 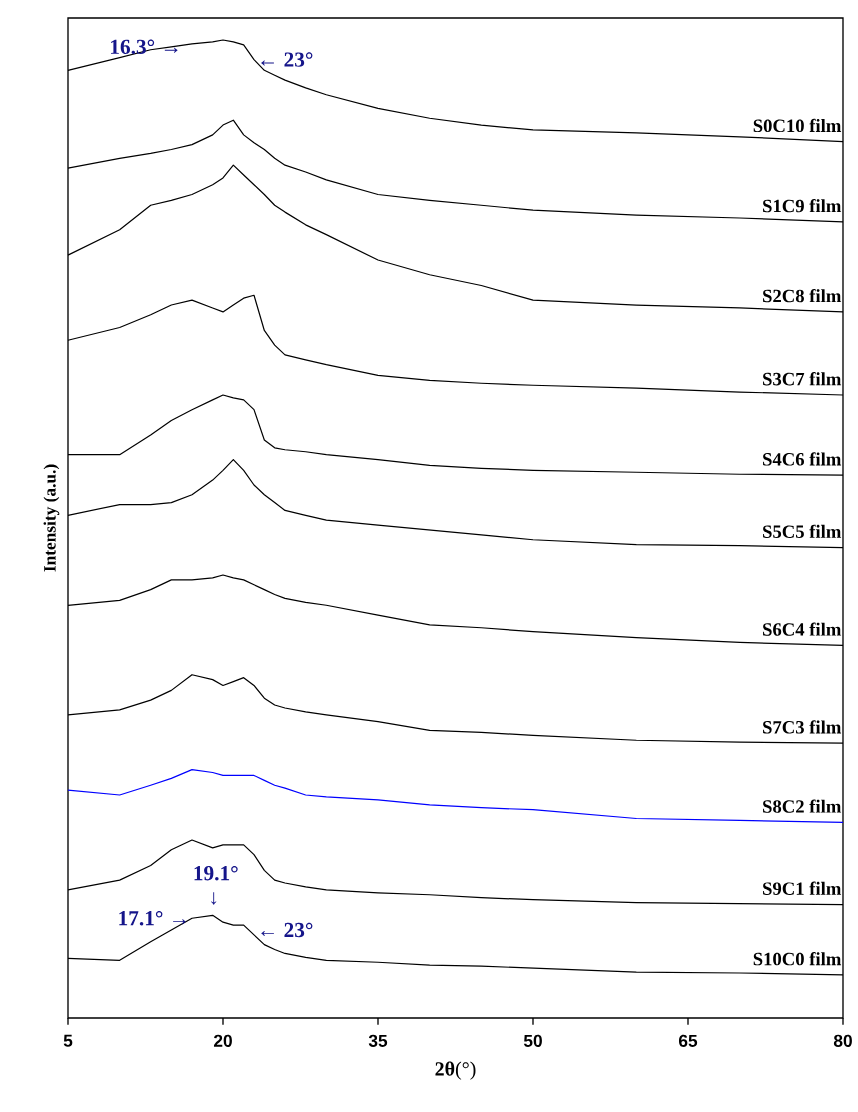 I want to click on x-tick-label: 65, so click(x=688, y=1040).